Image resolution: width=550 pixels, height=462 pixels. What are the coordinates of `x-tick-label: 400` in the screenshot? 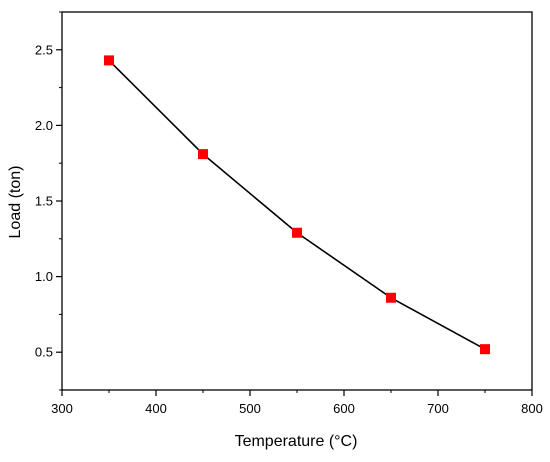 It's located at (156, 408).